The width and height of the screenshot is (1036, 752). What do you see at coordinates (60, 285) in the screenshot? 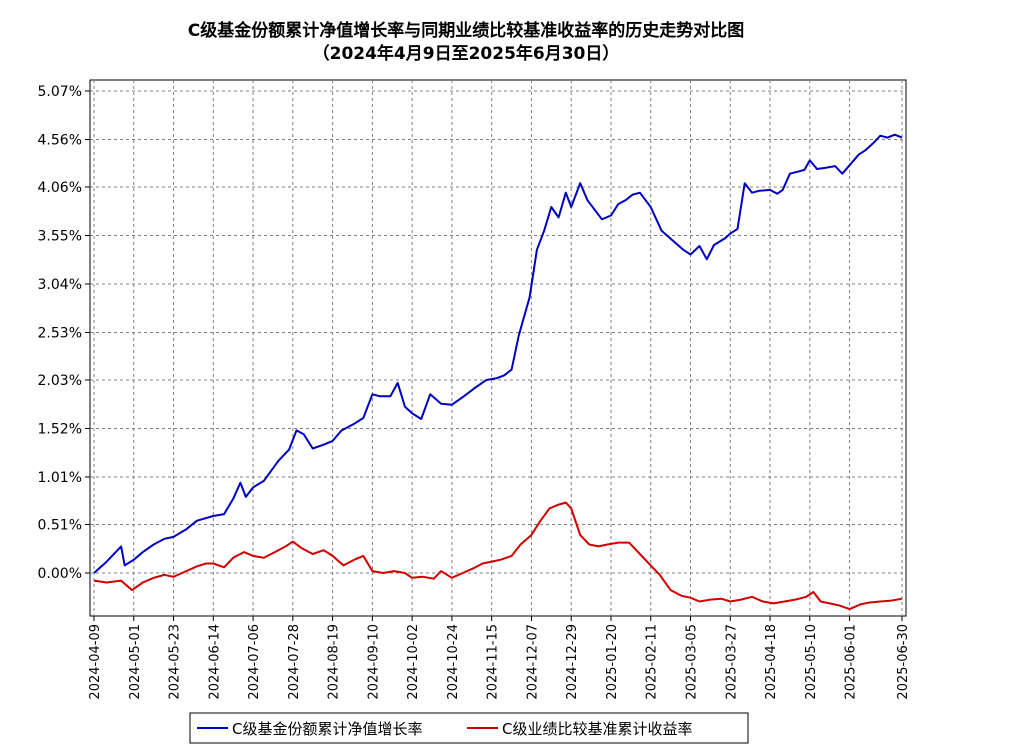
I see `y-tick-label: 3.04%` at bounding box center [60, 285].